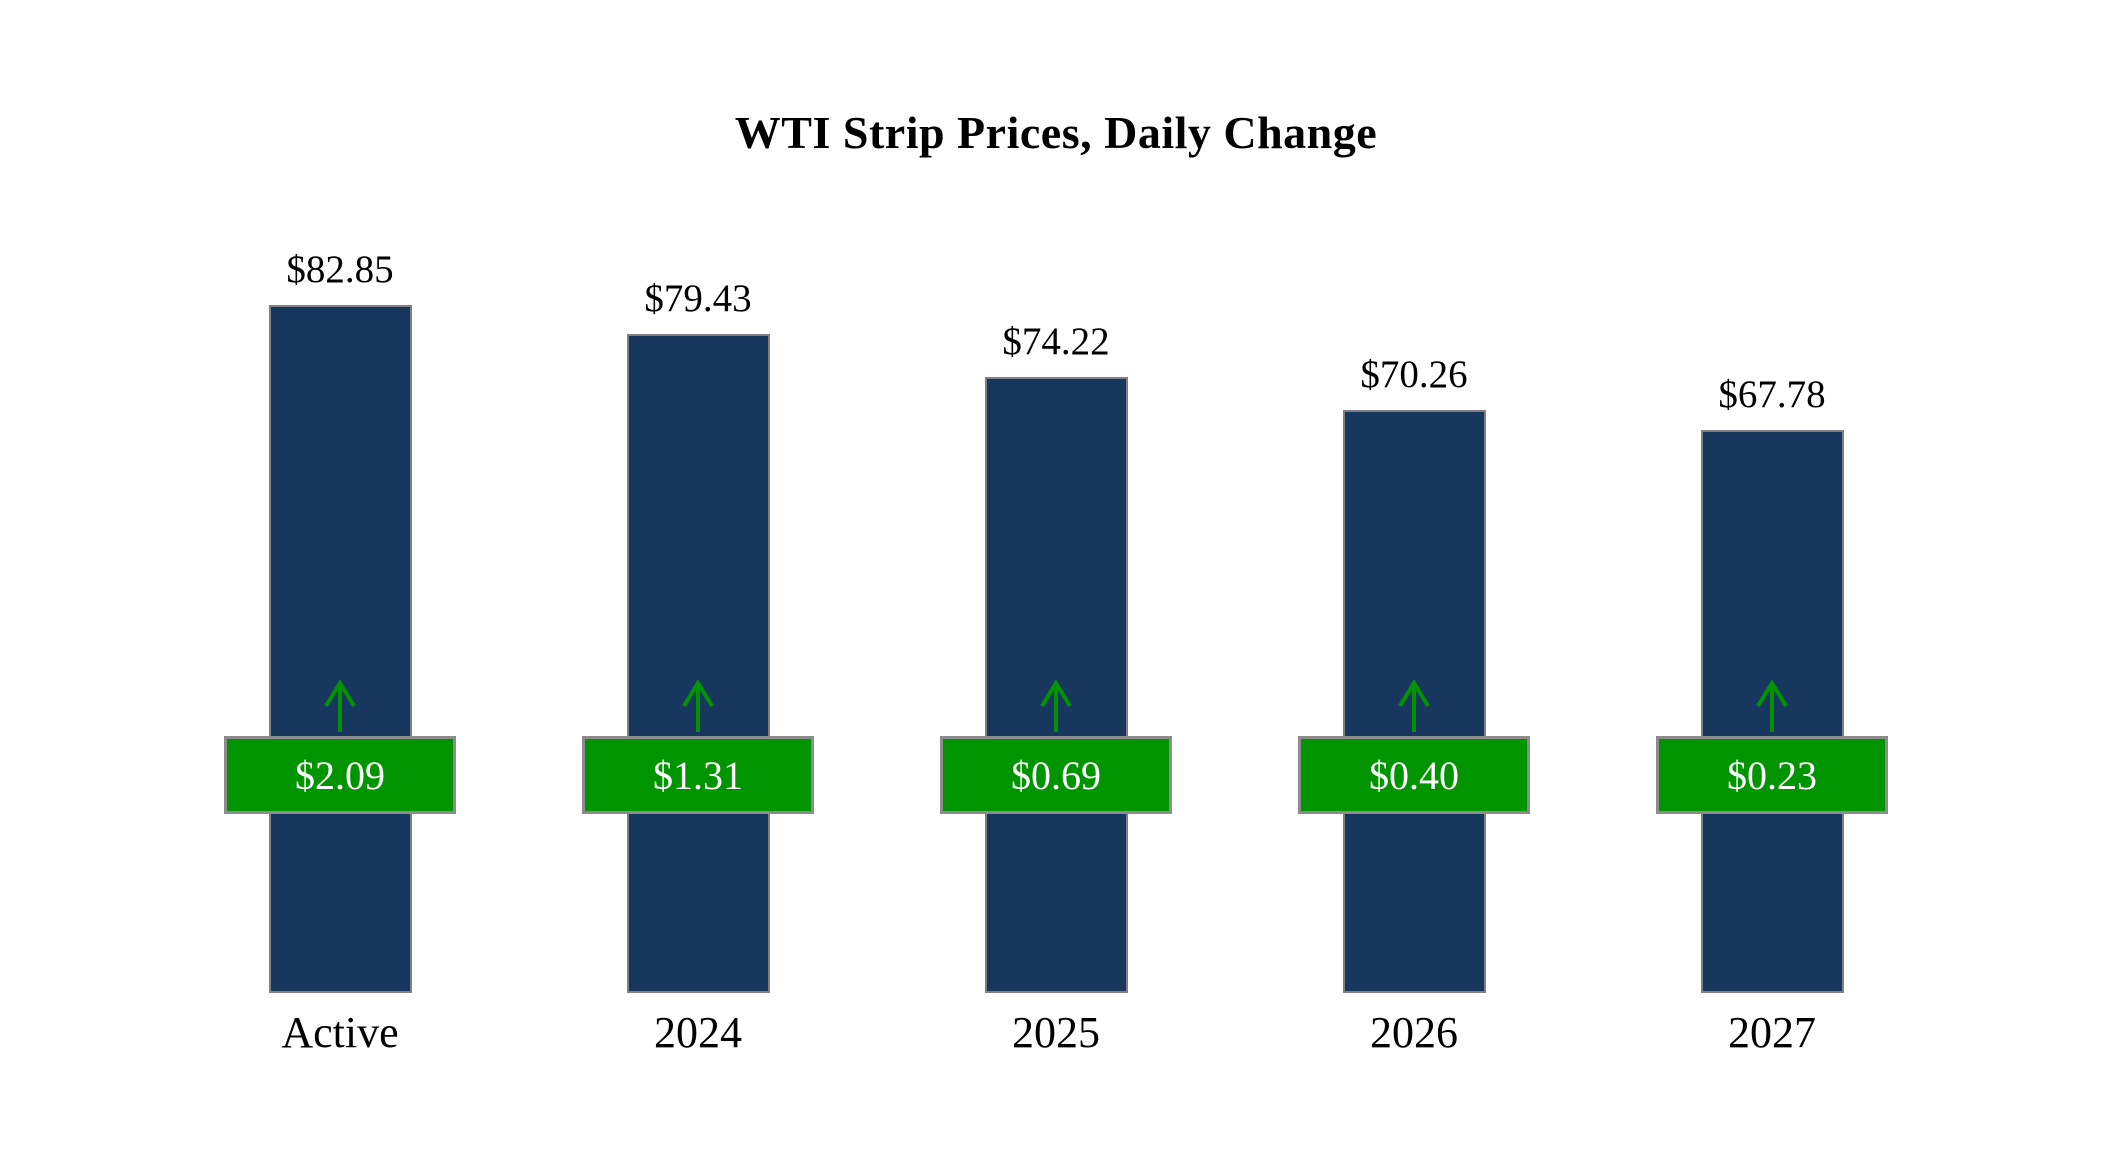 This screenshot has height=1152, width=2112. Describe the element at coordinates (340, 775) in the screenshot. I see `daily-change-badge: $2.09` at that location.